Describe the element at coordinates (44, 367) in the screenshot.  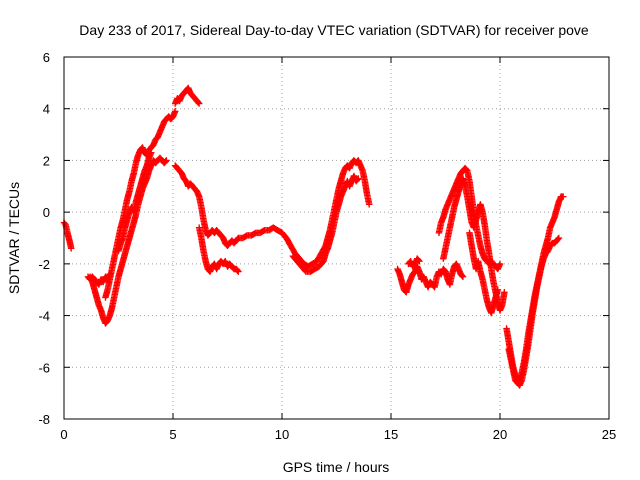
I see `y-tick-label: -6` at that location.